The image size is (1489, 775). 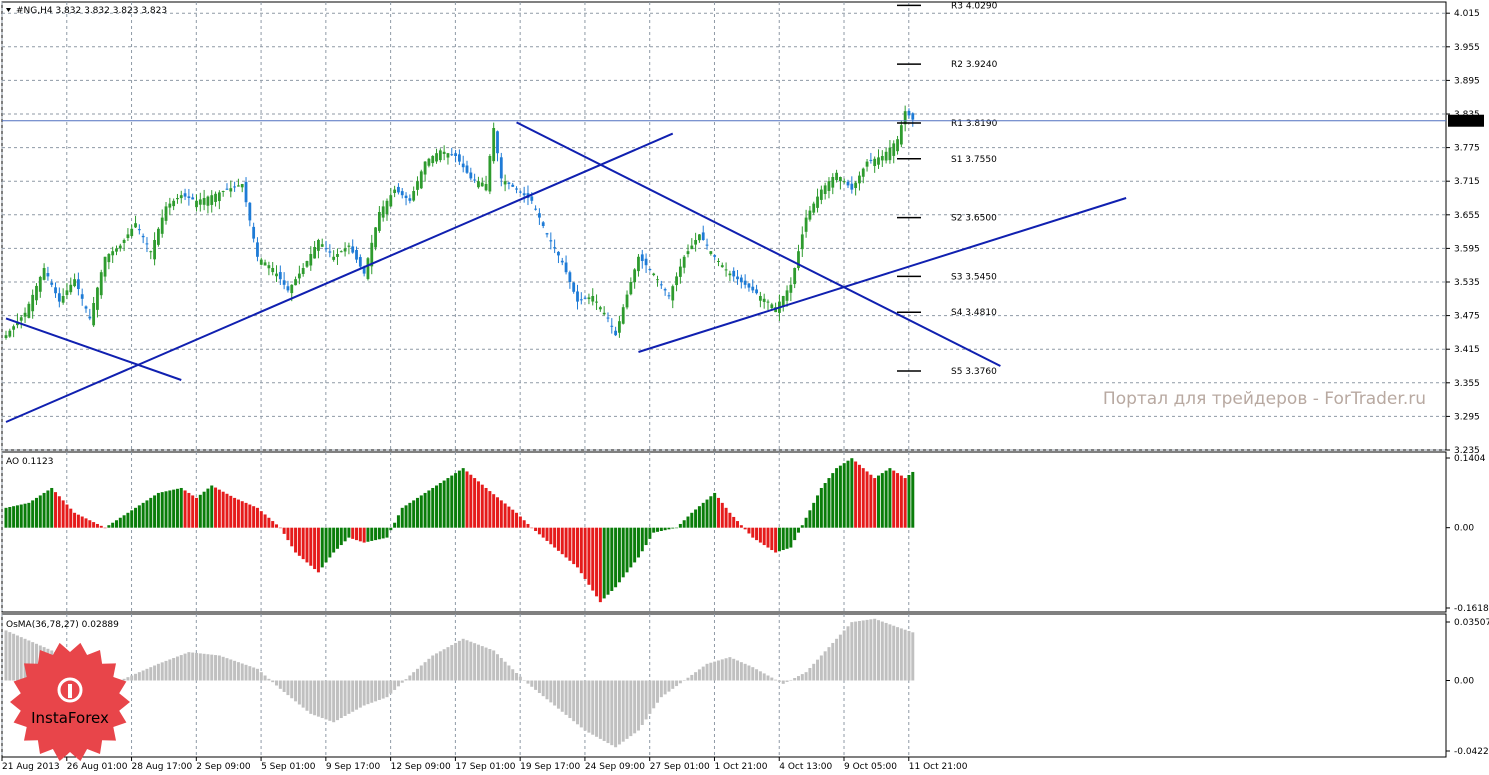 What do you see at coordinates (938, 767) in the screenshot?
I see `x-tick-label: 11 Oct 21:00` at bounding box center [938, 767].